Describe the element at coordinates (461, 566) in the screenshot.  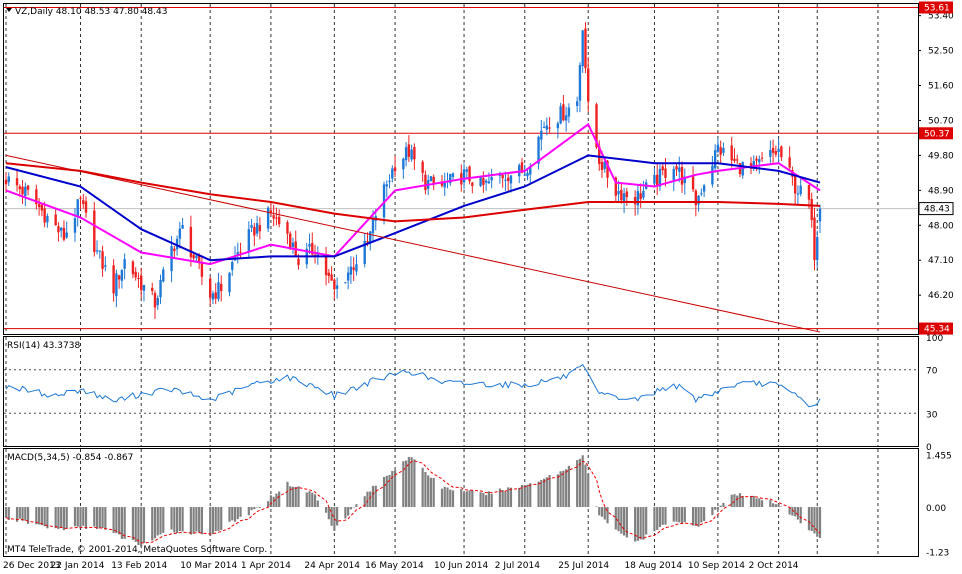
I see `x-tick-label: 10 Jun 2014` at that location.